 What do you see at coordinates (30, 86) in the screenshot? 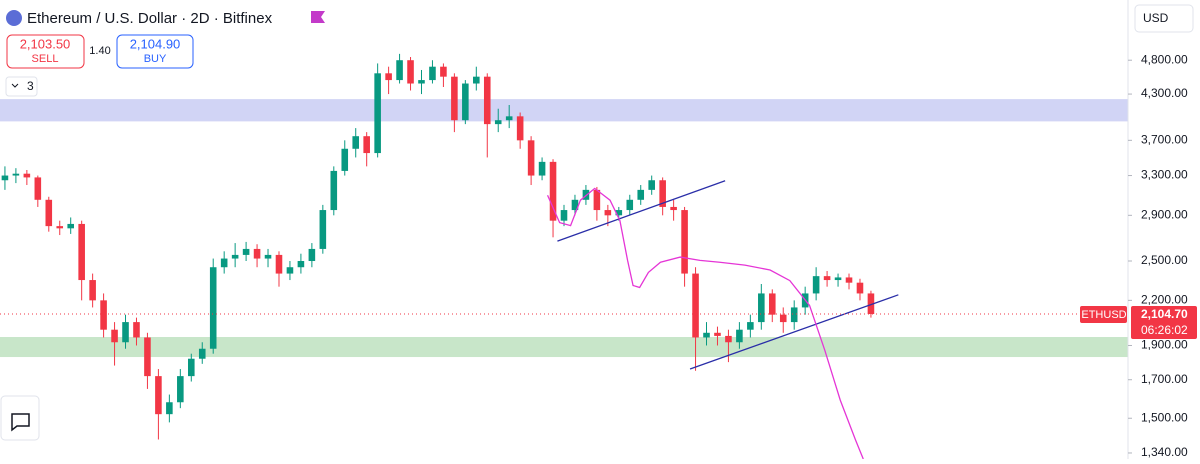
I see `indicator-count: 3` at bounding box center [30, 86].